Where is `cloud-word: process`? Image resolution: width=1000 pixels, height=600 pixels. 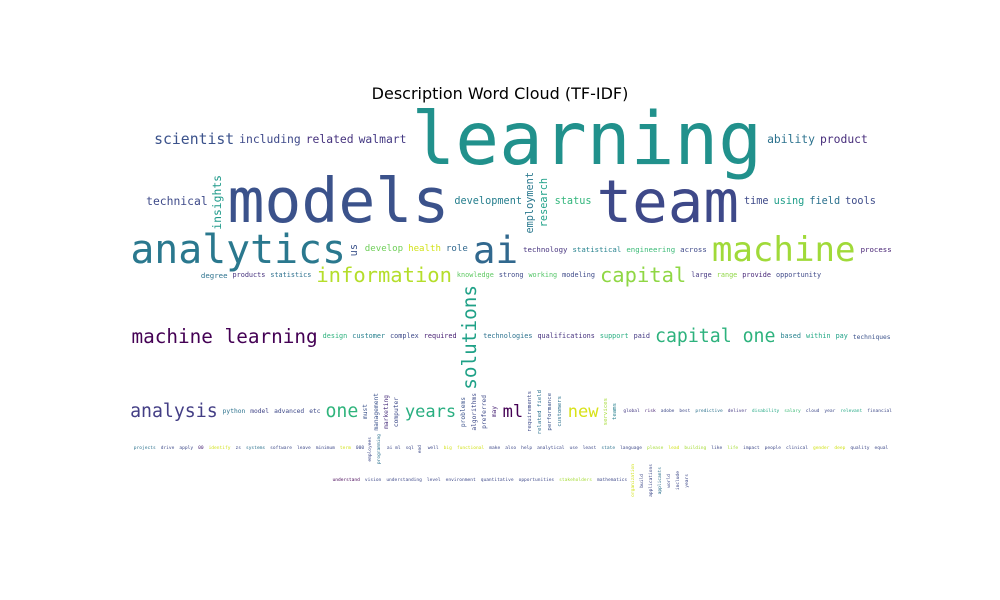 cloud-word: process is located at coordinates (876, 250).